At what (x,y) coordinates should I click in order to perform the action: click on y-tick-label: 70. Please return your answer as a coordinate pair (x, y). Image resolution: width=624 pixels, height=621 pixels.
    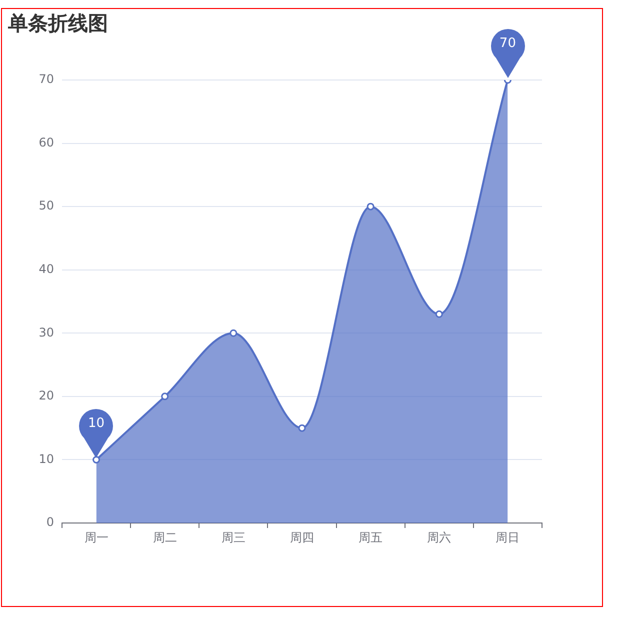
    Looking at the image, I should click on (46, 79).